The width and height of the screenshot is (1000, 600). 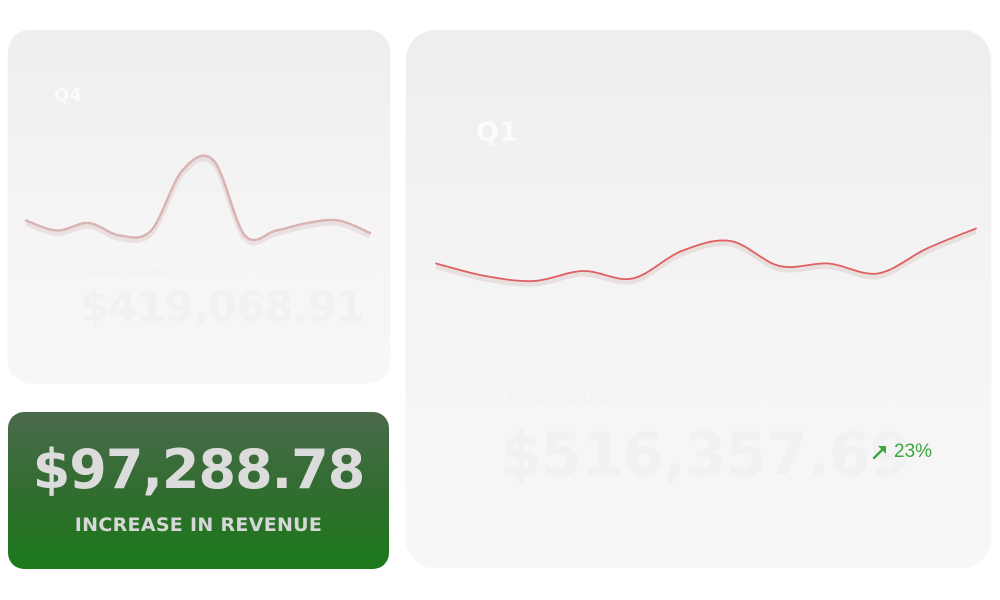 What do you see at coordinates (222, 306) in the screenshot?
I see `total-sales-value: $419,068.91` at bounding box center [222, 306].